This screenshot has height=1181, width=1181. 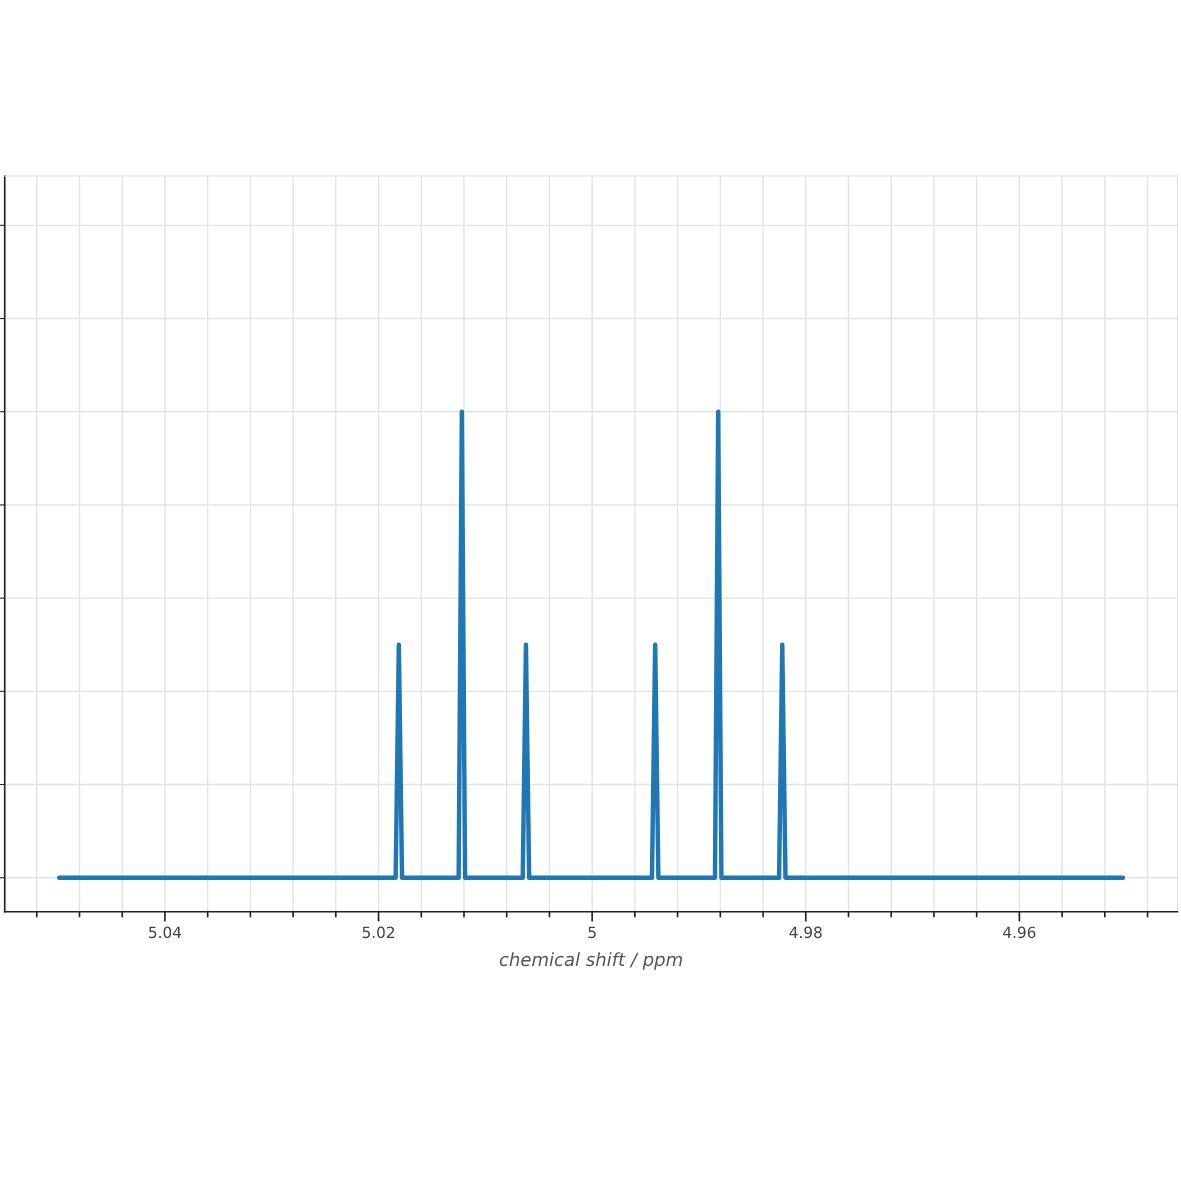 I want to click on x-tick-label: 4.96, so click(x=1019, y=932).